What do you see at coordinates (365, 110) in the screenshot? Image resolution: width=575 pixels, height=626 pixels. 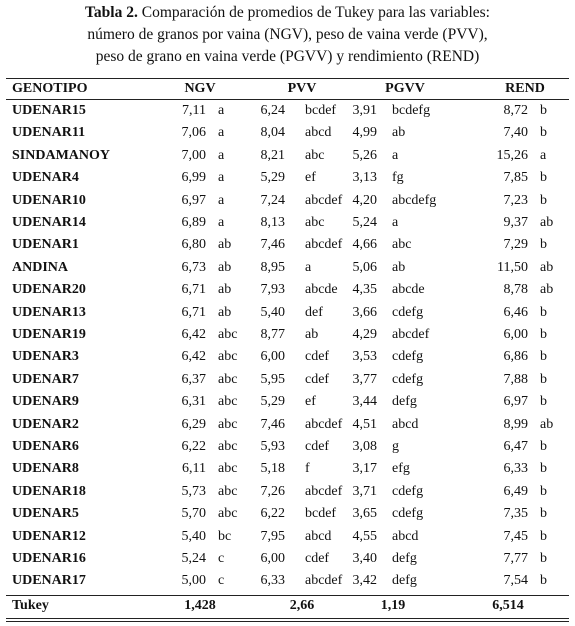 I see `value: 3,91` at bounding box center [365, 110].